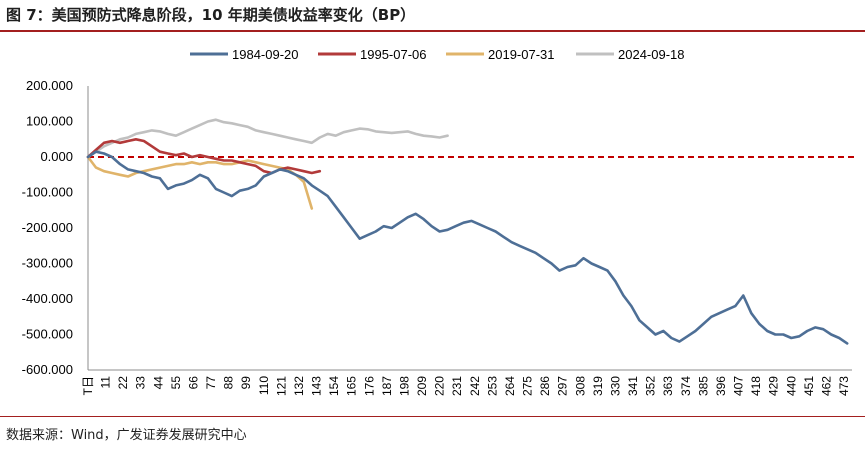  What do you see at coordinates (47, 334) in the screenshot?
I see `y-tick-label: -500.000` at bounding box center [47, 334].